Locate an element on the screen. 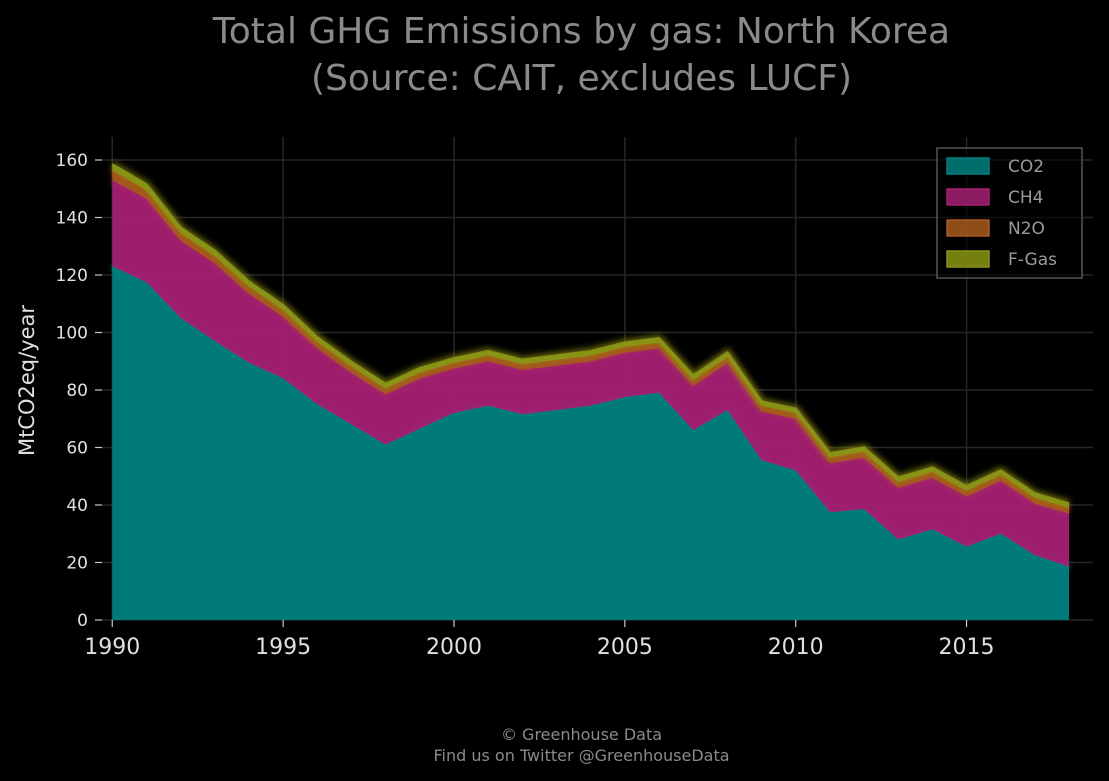 Image resolution: width=1109 pixels, height=781 pixels. legend-swatch-f-gas is located at coordinates (968, 259).